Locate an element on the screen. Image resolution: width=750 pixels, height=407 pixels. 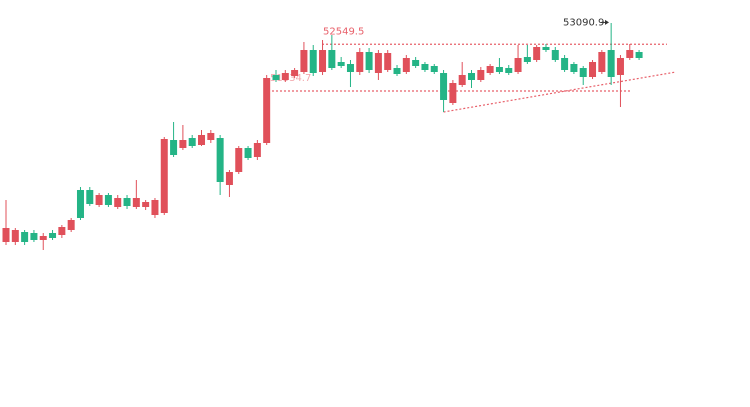
annotations: 53090.9 is located at coordinates (586, 22).